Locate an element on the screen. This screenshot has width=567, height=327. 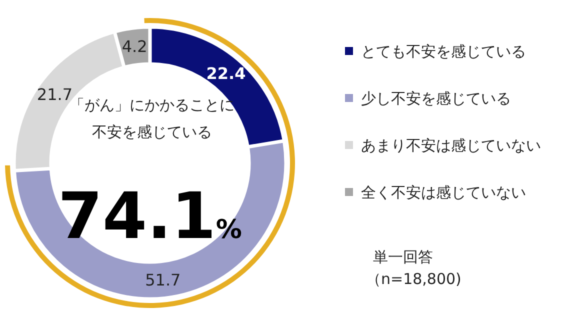
text: （n=18,800) is located at coordinates (414, 279).